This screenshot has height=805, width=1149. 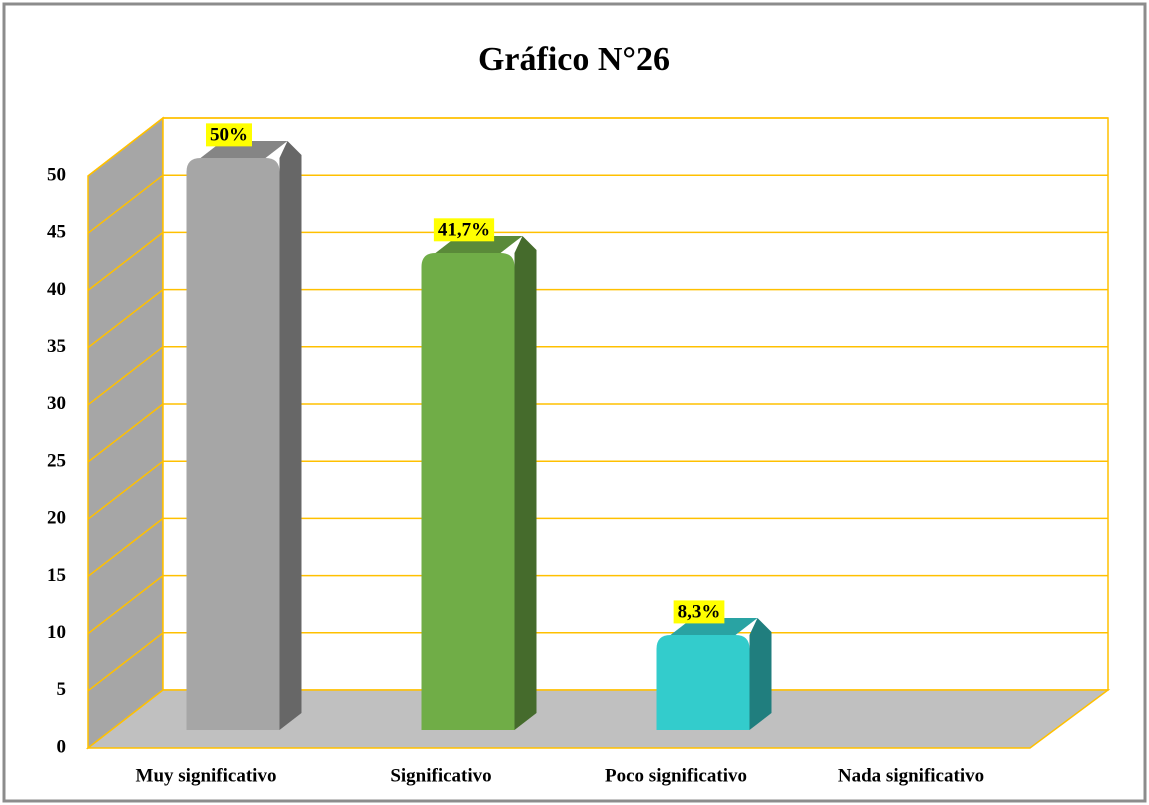 I want to click on y-tick-label: 35, so click(x=56, y=346).